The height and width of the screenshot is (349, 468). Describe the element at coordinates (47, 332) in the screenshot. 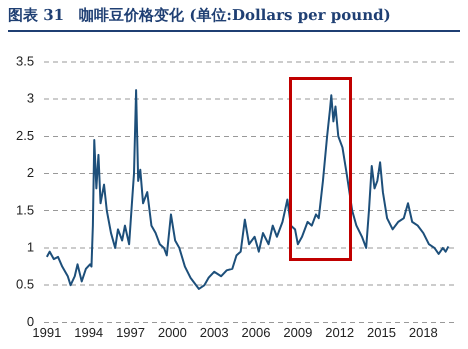

I see `x-tick-label: 1991` at that location.